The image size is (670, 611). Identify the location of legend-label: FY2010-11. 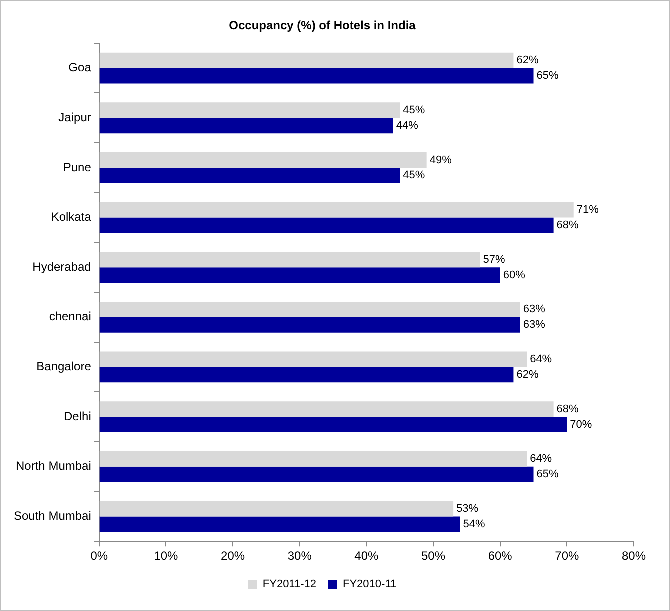
(370, 584).